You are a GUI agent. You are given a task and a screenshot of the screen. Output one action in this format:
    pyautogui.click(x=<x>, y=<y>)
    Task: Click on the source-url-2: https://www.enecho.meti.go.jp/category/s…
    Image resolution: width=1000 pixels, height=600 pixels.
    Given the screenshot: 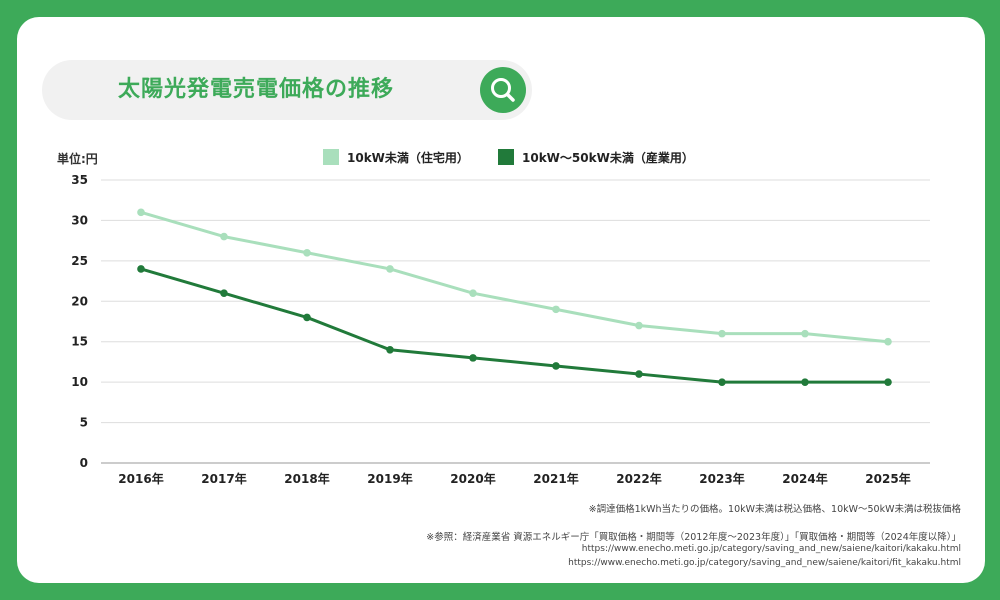 What is the action you would take?
    pyautogui.click(x=764, y=563)
    